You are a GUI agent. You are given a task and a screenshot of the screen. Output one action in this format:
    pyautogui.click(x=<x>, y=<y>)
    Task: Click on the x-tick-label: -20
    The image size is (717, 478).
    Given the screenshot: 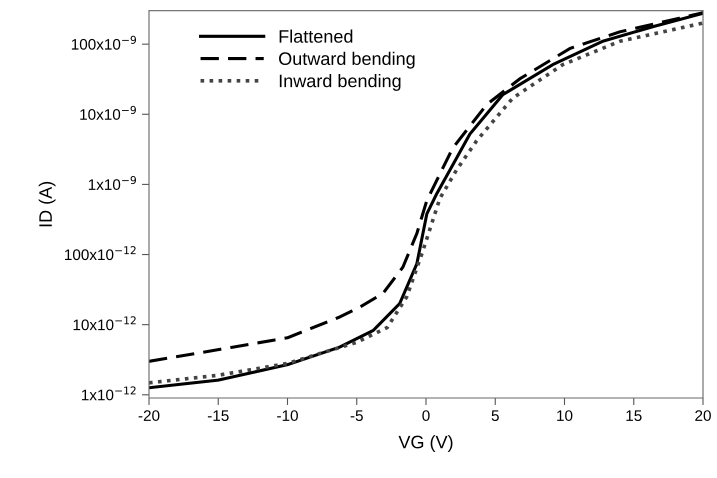 What is the action you would take?
    pyautogui.click(x=149, y=416)
    